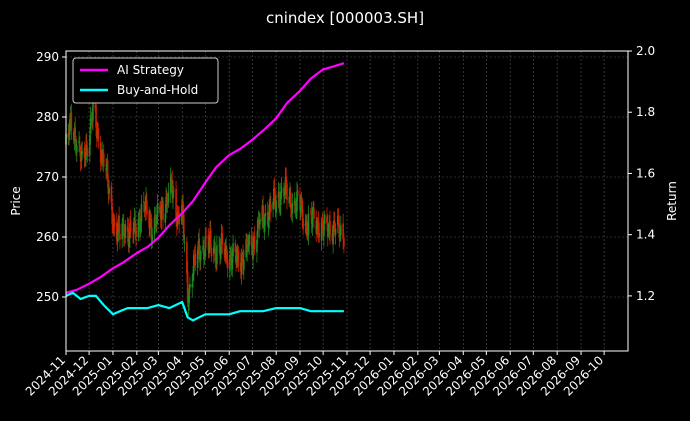 This screenshot has height=421, width=690. What do you see at coordinates (645, 51) in the screenshot?
I see `y-tick-label-right: 2.0` at bounding box center [645, 51].